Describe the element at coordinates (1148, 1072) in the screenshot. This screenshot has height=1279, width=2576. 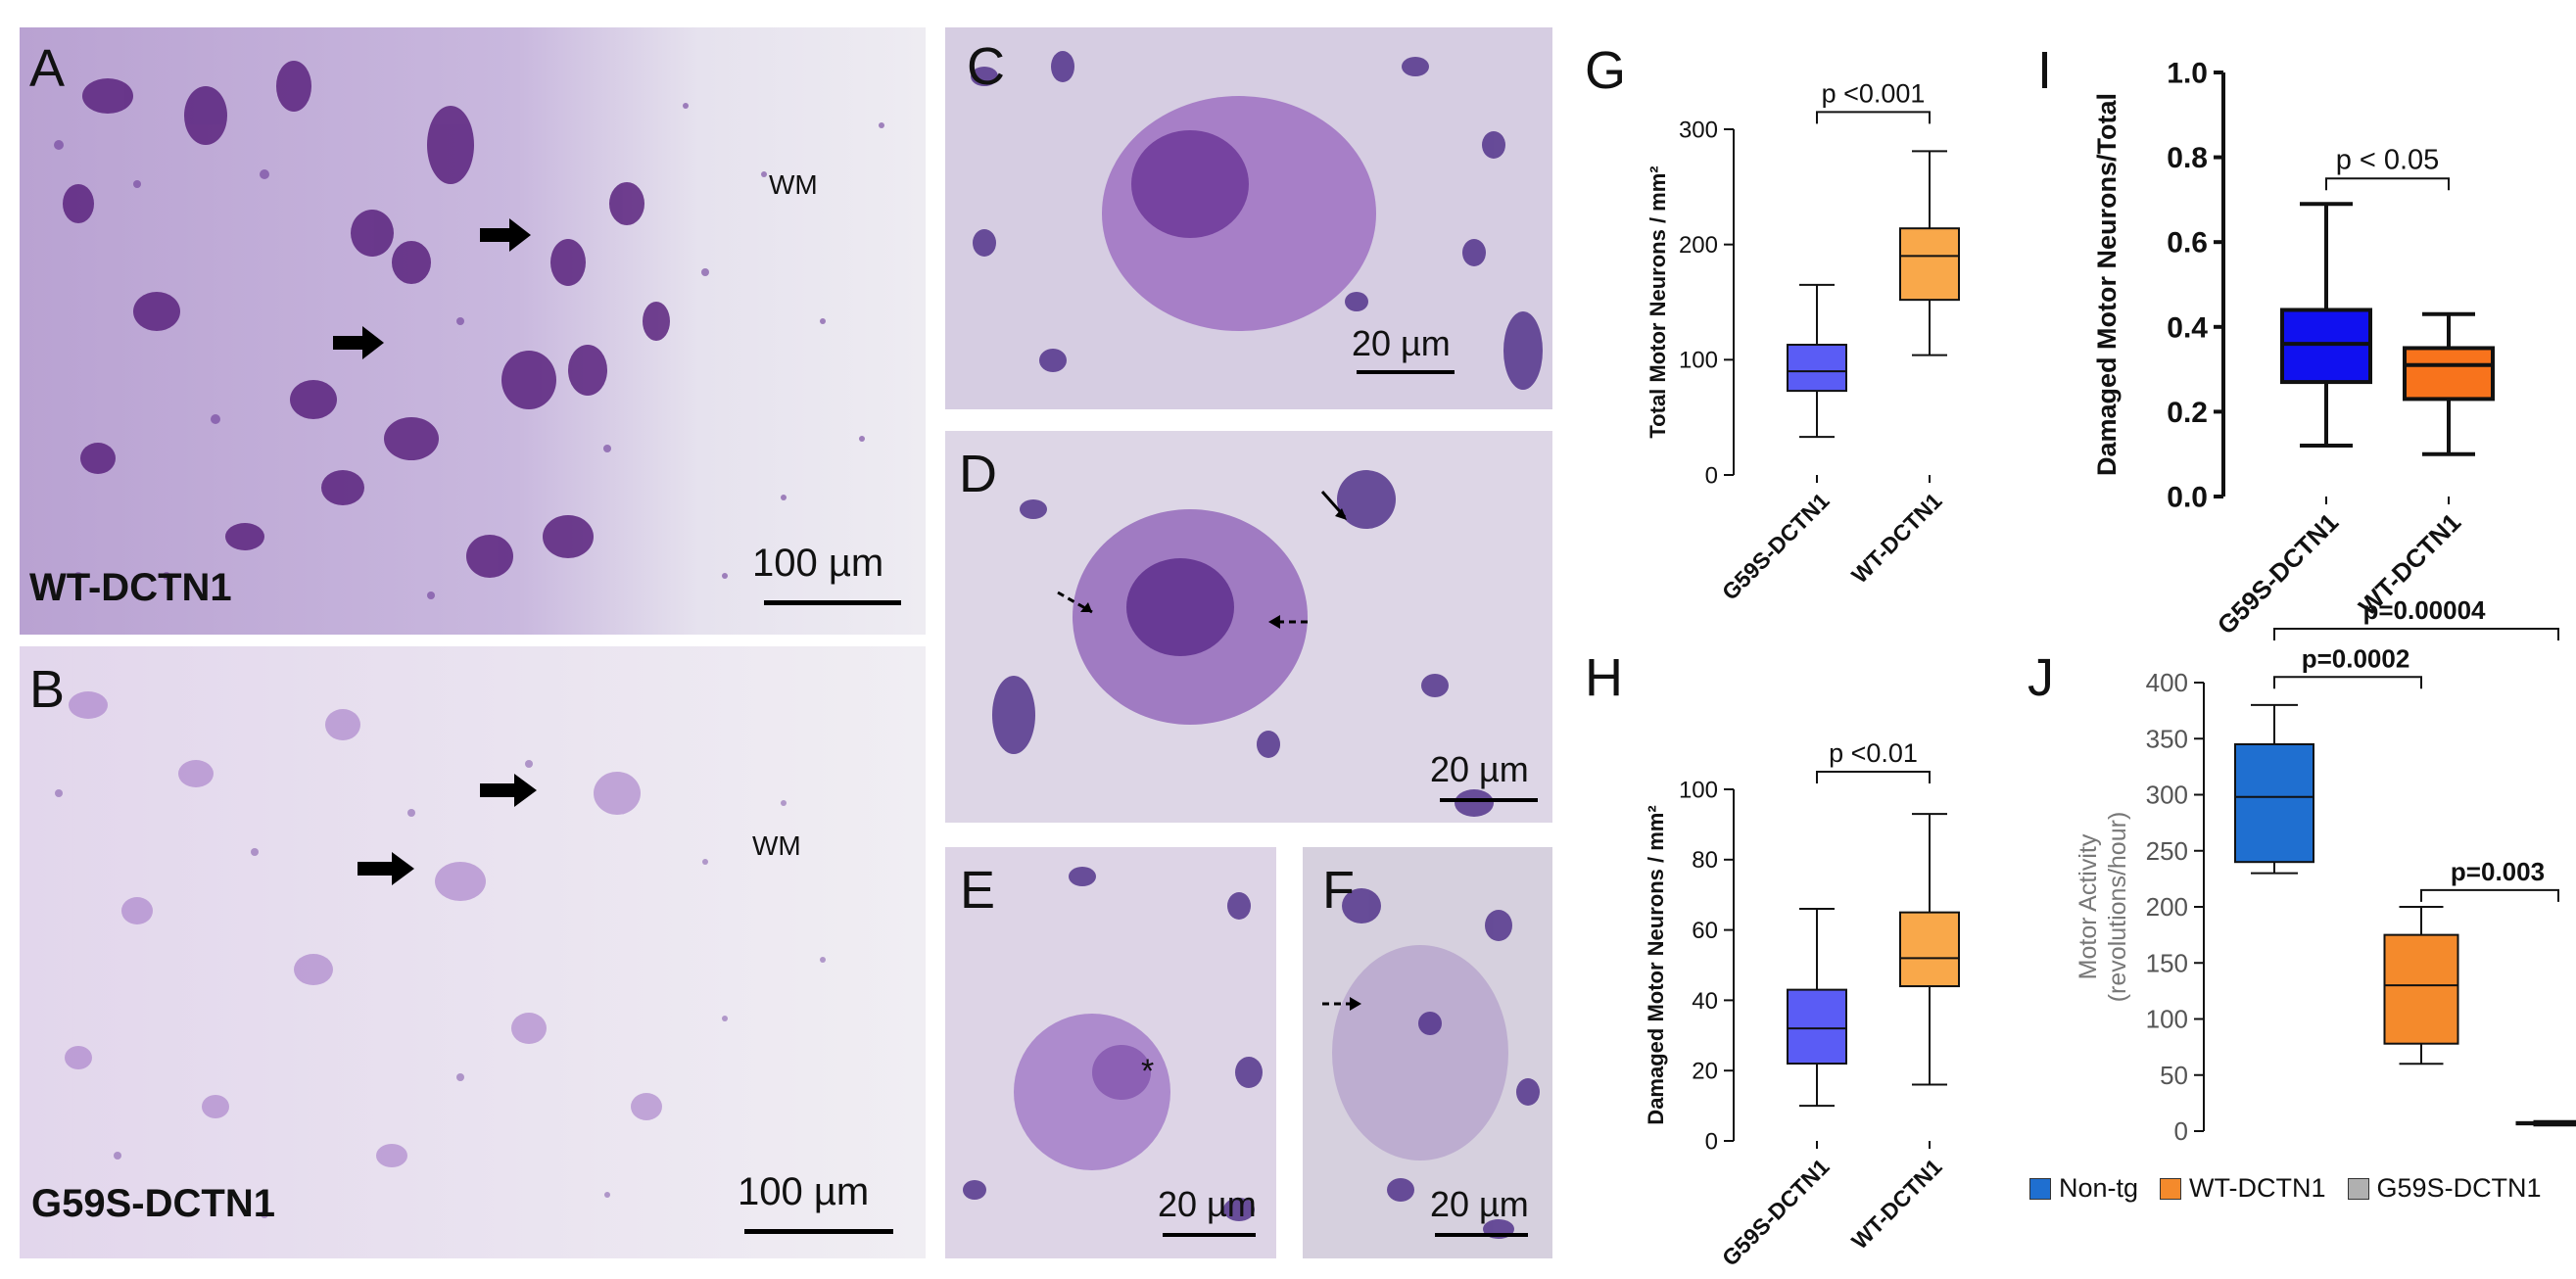
I see `panel-e-mark: *` at that location.